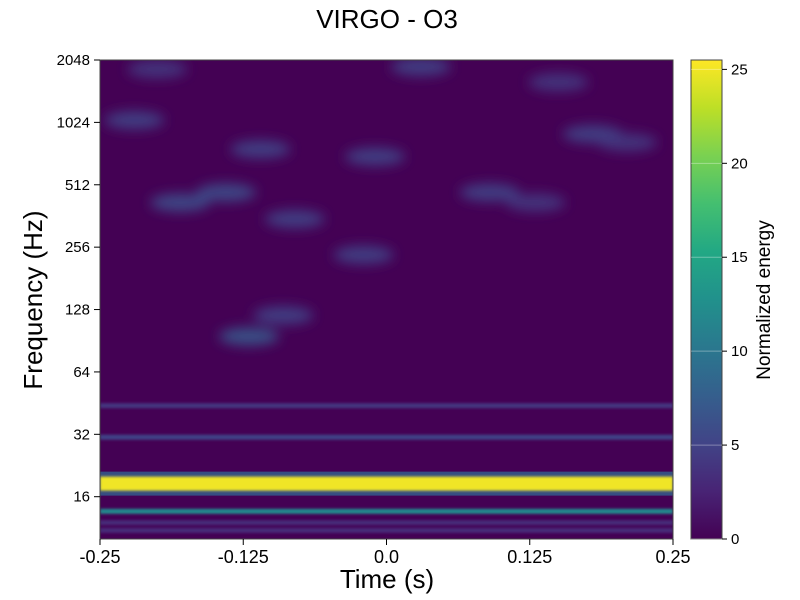 Image resolution: width=800 pixels, height=600 pixels. Describe the element at coordinates (739, 257) in the screenshot. I see `colorbar-tick-label: 15` at that location.